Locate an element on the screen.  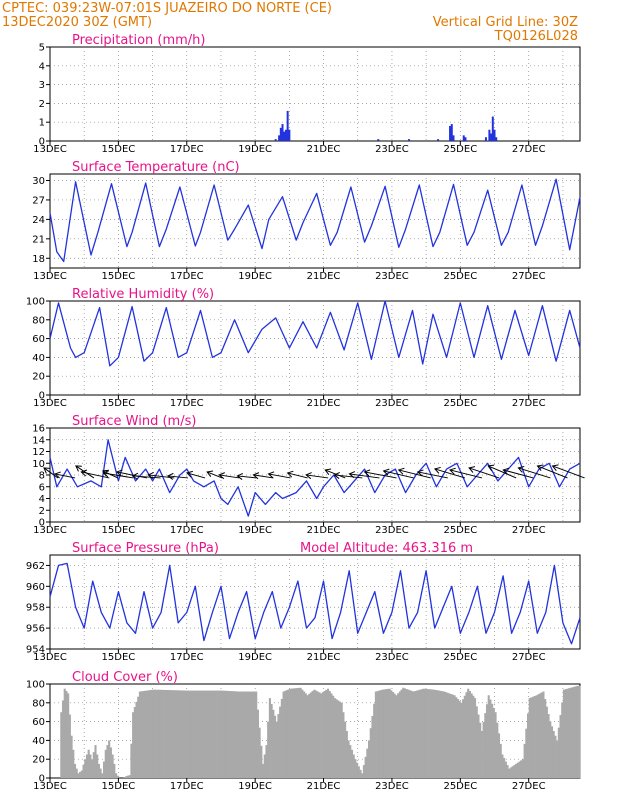
x-tick-label: 19DEC is located at coordinates (255, 657).